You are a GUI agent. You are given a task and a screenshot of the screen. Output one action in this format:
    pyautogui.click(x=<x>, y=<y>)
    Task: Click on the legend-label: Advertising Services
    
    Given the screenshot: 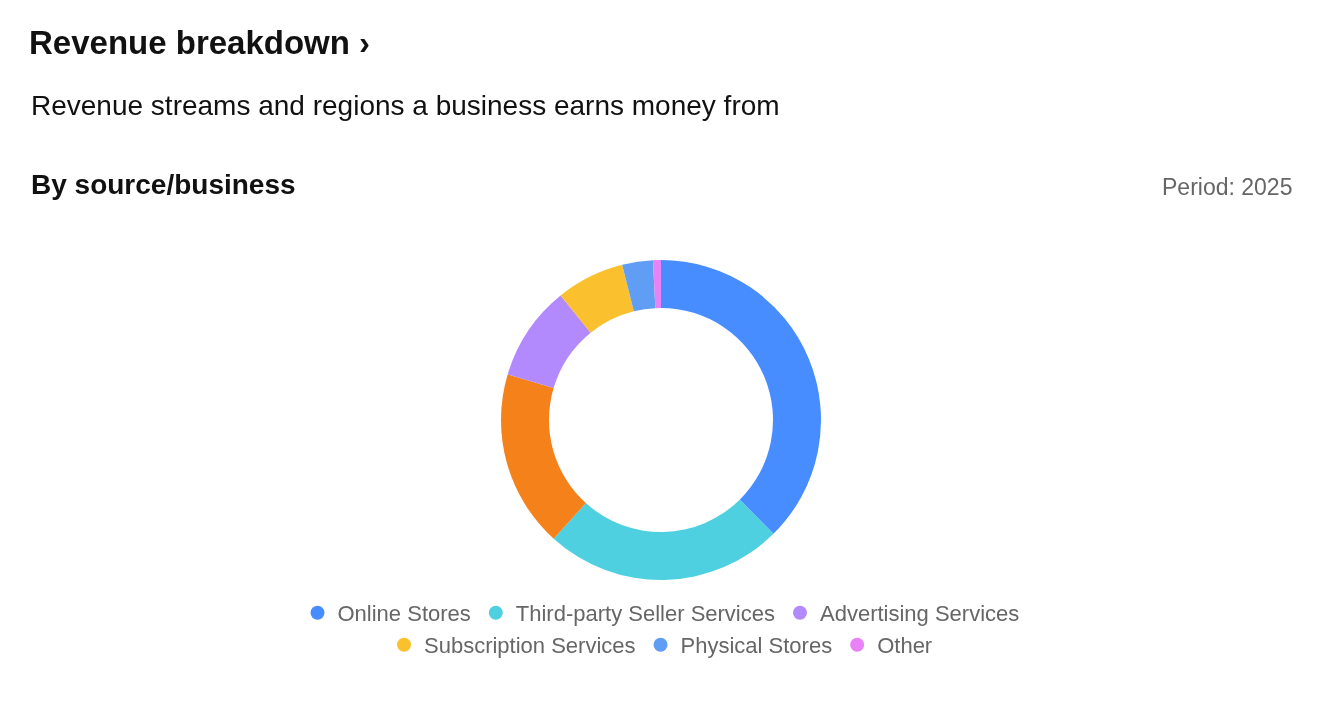 What is the action you would take?
    pyautogui.click(x=919, y=614)
    